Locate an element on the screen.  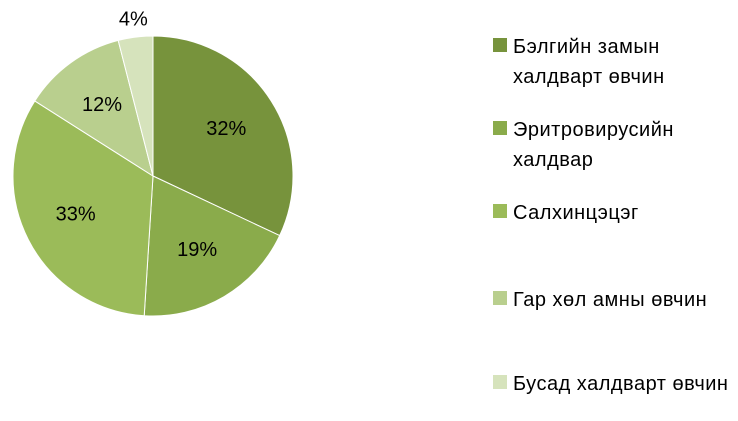
legend-item: Салхинцэцэг is located at coordinates (615, 213).